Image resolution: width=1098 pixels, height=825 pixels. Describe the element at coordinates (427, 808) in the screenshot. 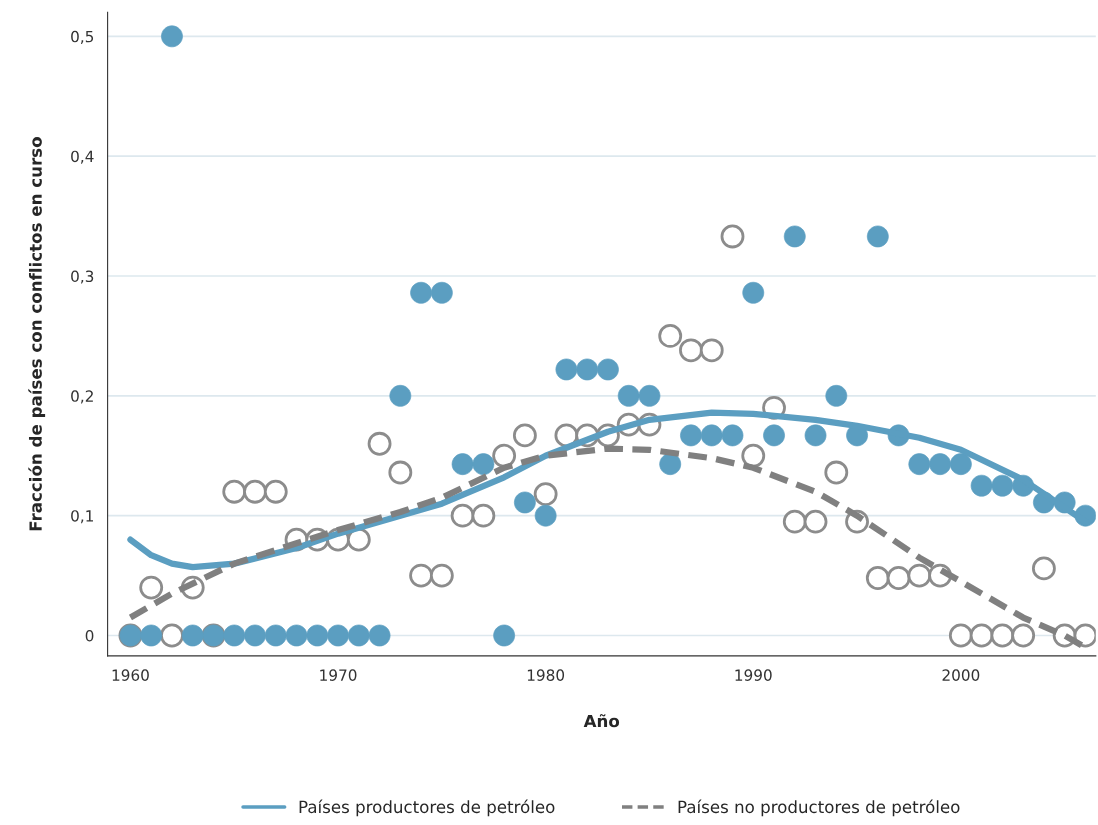

I see `legend-label: Países productores de petróleo` at that location.